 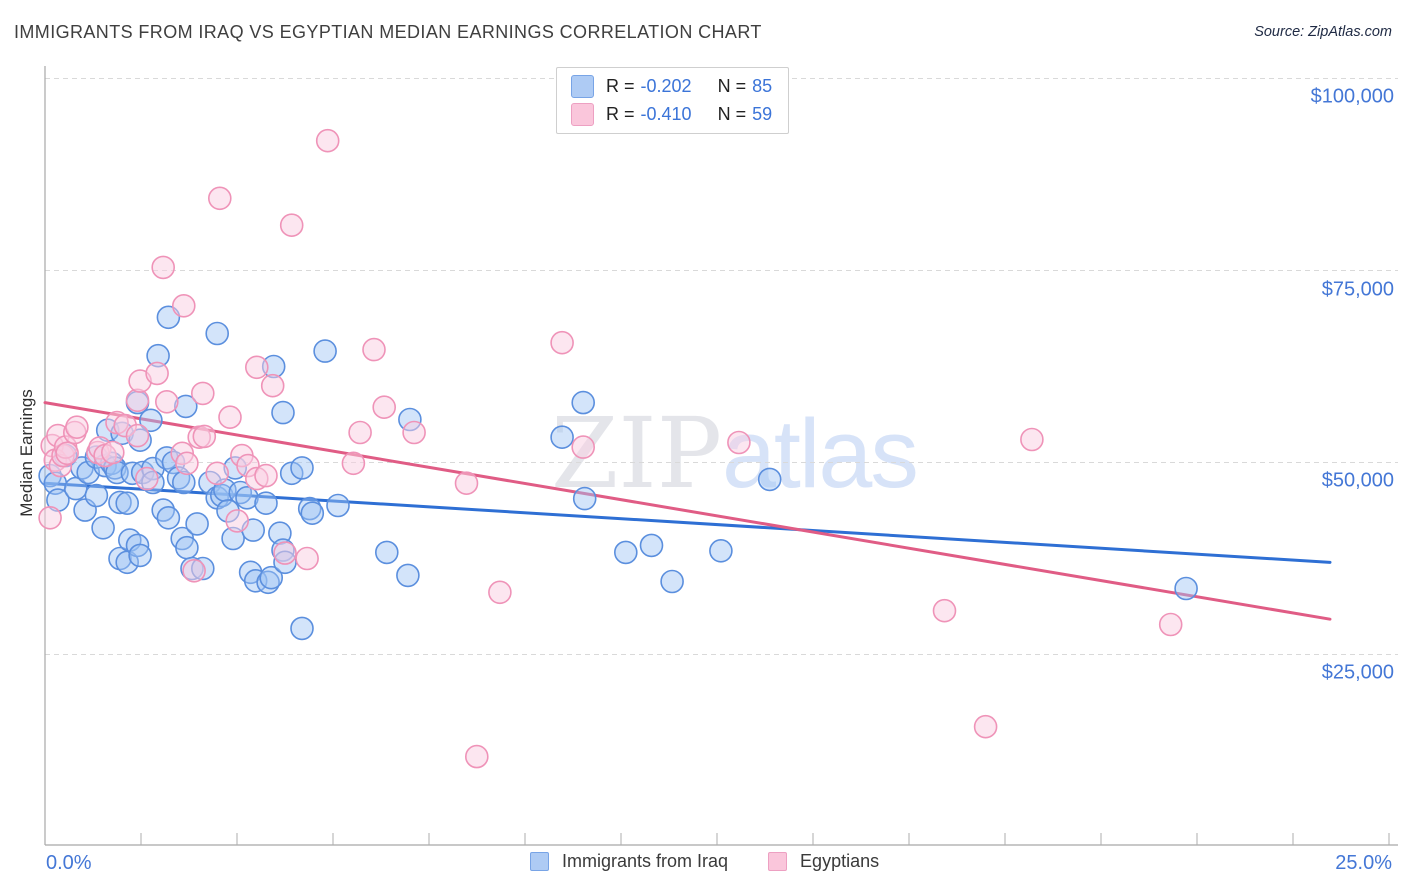 What do you see at coordinates (1357, 672) in the screenshot?
I see `y-tick-label-25000: $25,000` at bounding box center [1357, 672].